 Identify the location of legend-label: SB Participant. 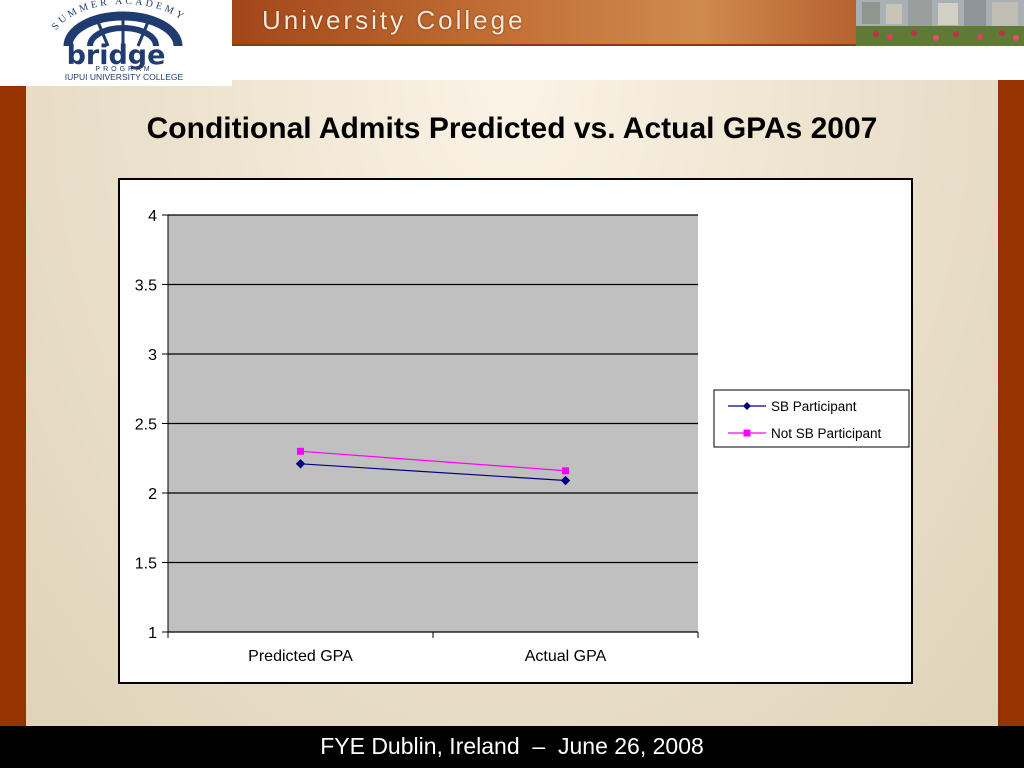
(814, 406).